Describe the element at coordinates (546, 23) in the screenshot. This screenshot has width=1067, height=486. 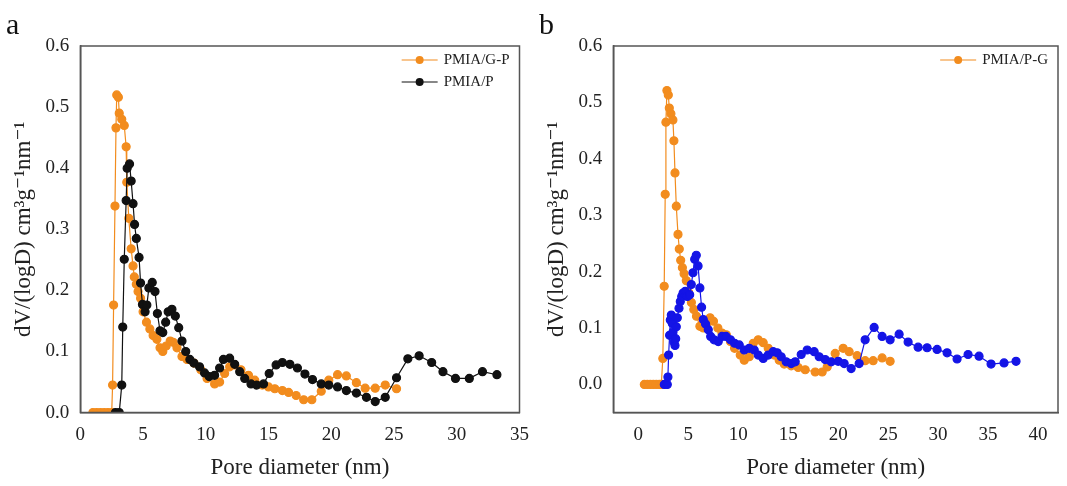
I see `chart-title: b` at that location.